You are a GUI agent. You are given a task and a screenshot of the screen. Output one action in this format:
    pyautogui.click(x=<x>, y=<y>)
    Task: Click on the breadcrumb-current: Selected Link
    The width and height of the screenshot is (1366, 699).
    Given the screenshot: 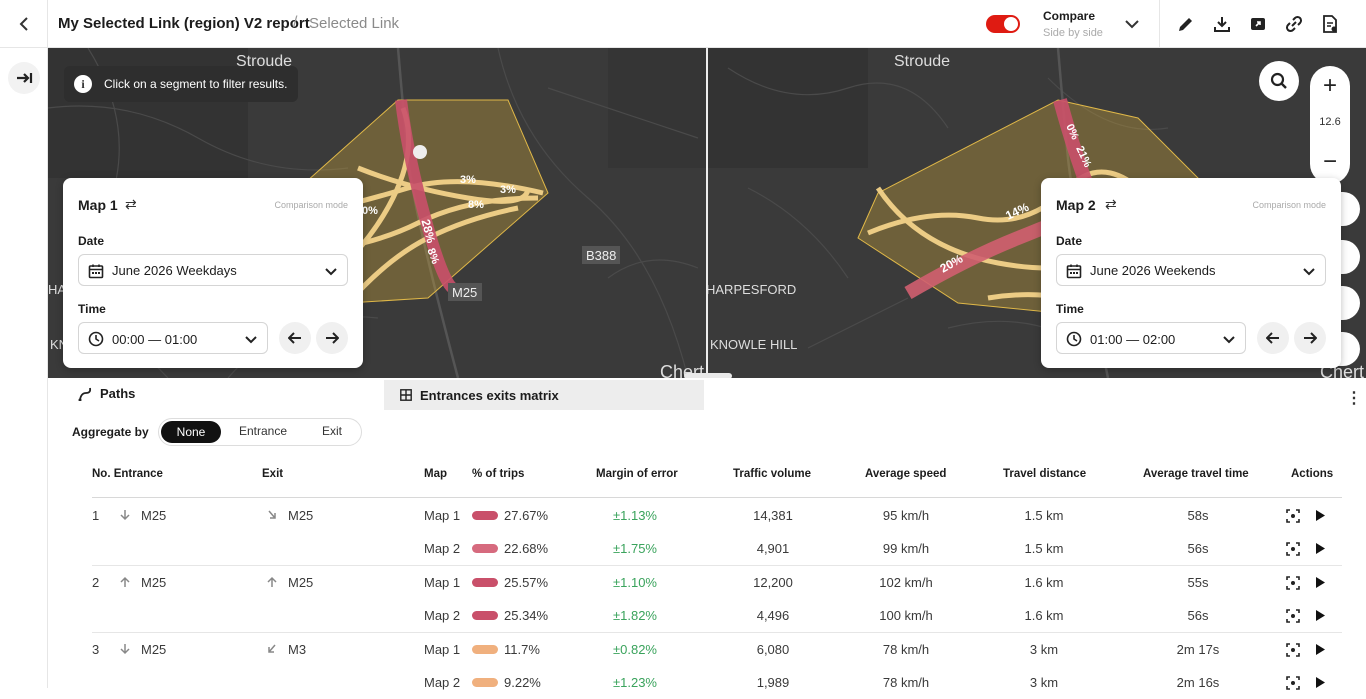 What is the action you would take?
    pyautogui.click(x=354, y=23)
    